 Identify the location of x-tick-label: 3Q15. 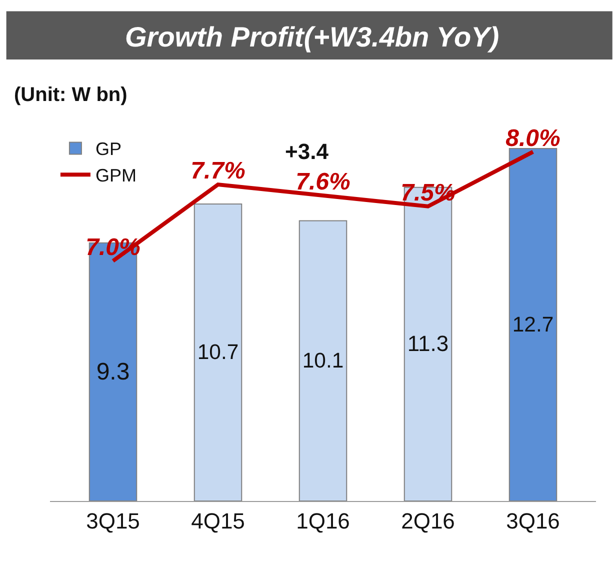
(113, 521).